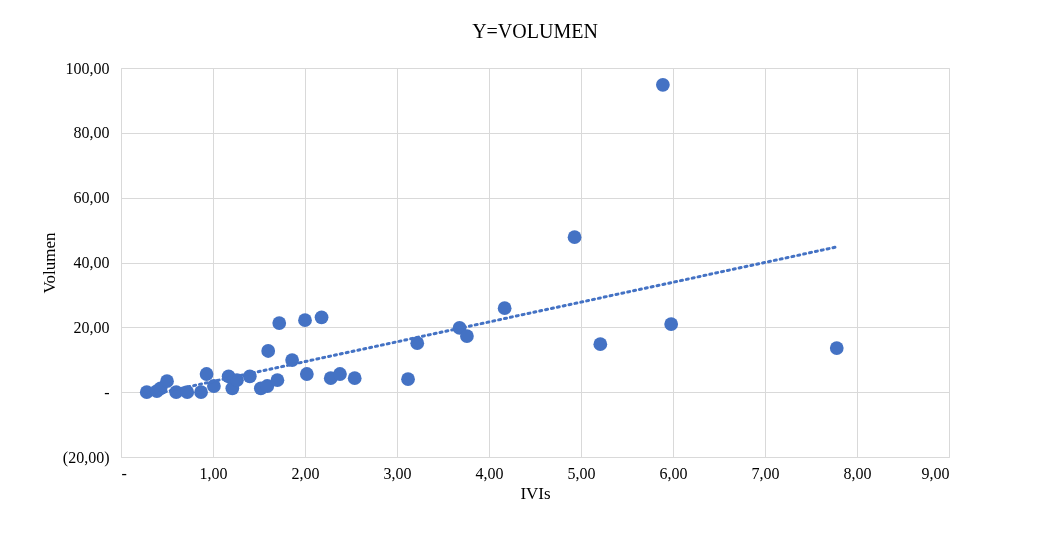  What do you see at coordinates (91, 327) in the screenshot?
I see `y-tick-label: 20,00` at bounding box center [91, 327].